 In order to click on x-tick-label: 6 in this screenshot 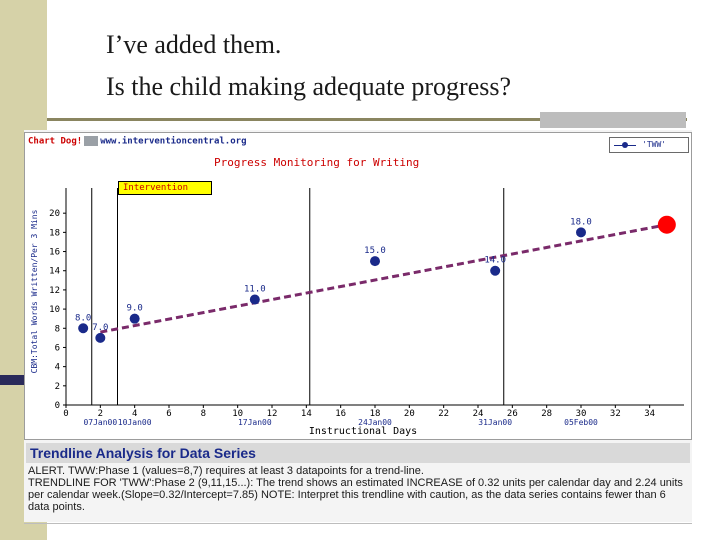, I will do `click(168, 414)`.